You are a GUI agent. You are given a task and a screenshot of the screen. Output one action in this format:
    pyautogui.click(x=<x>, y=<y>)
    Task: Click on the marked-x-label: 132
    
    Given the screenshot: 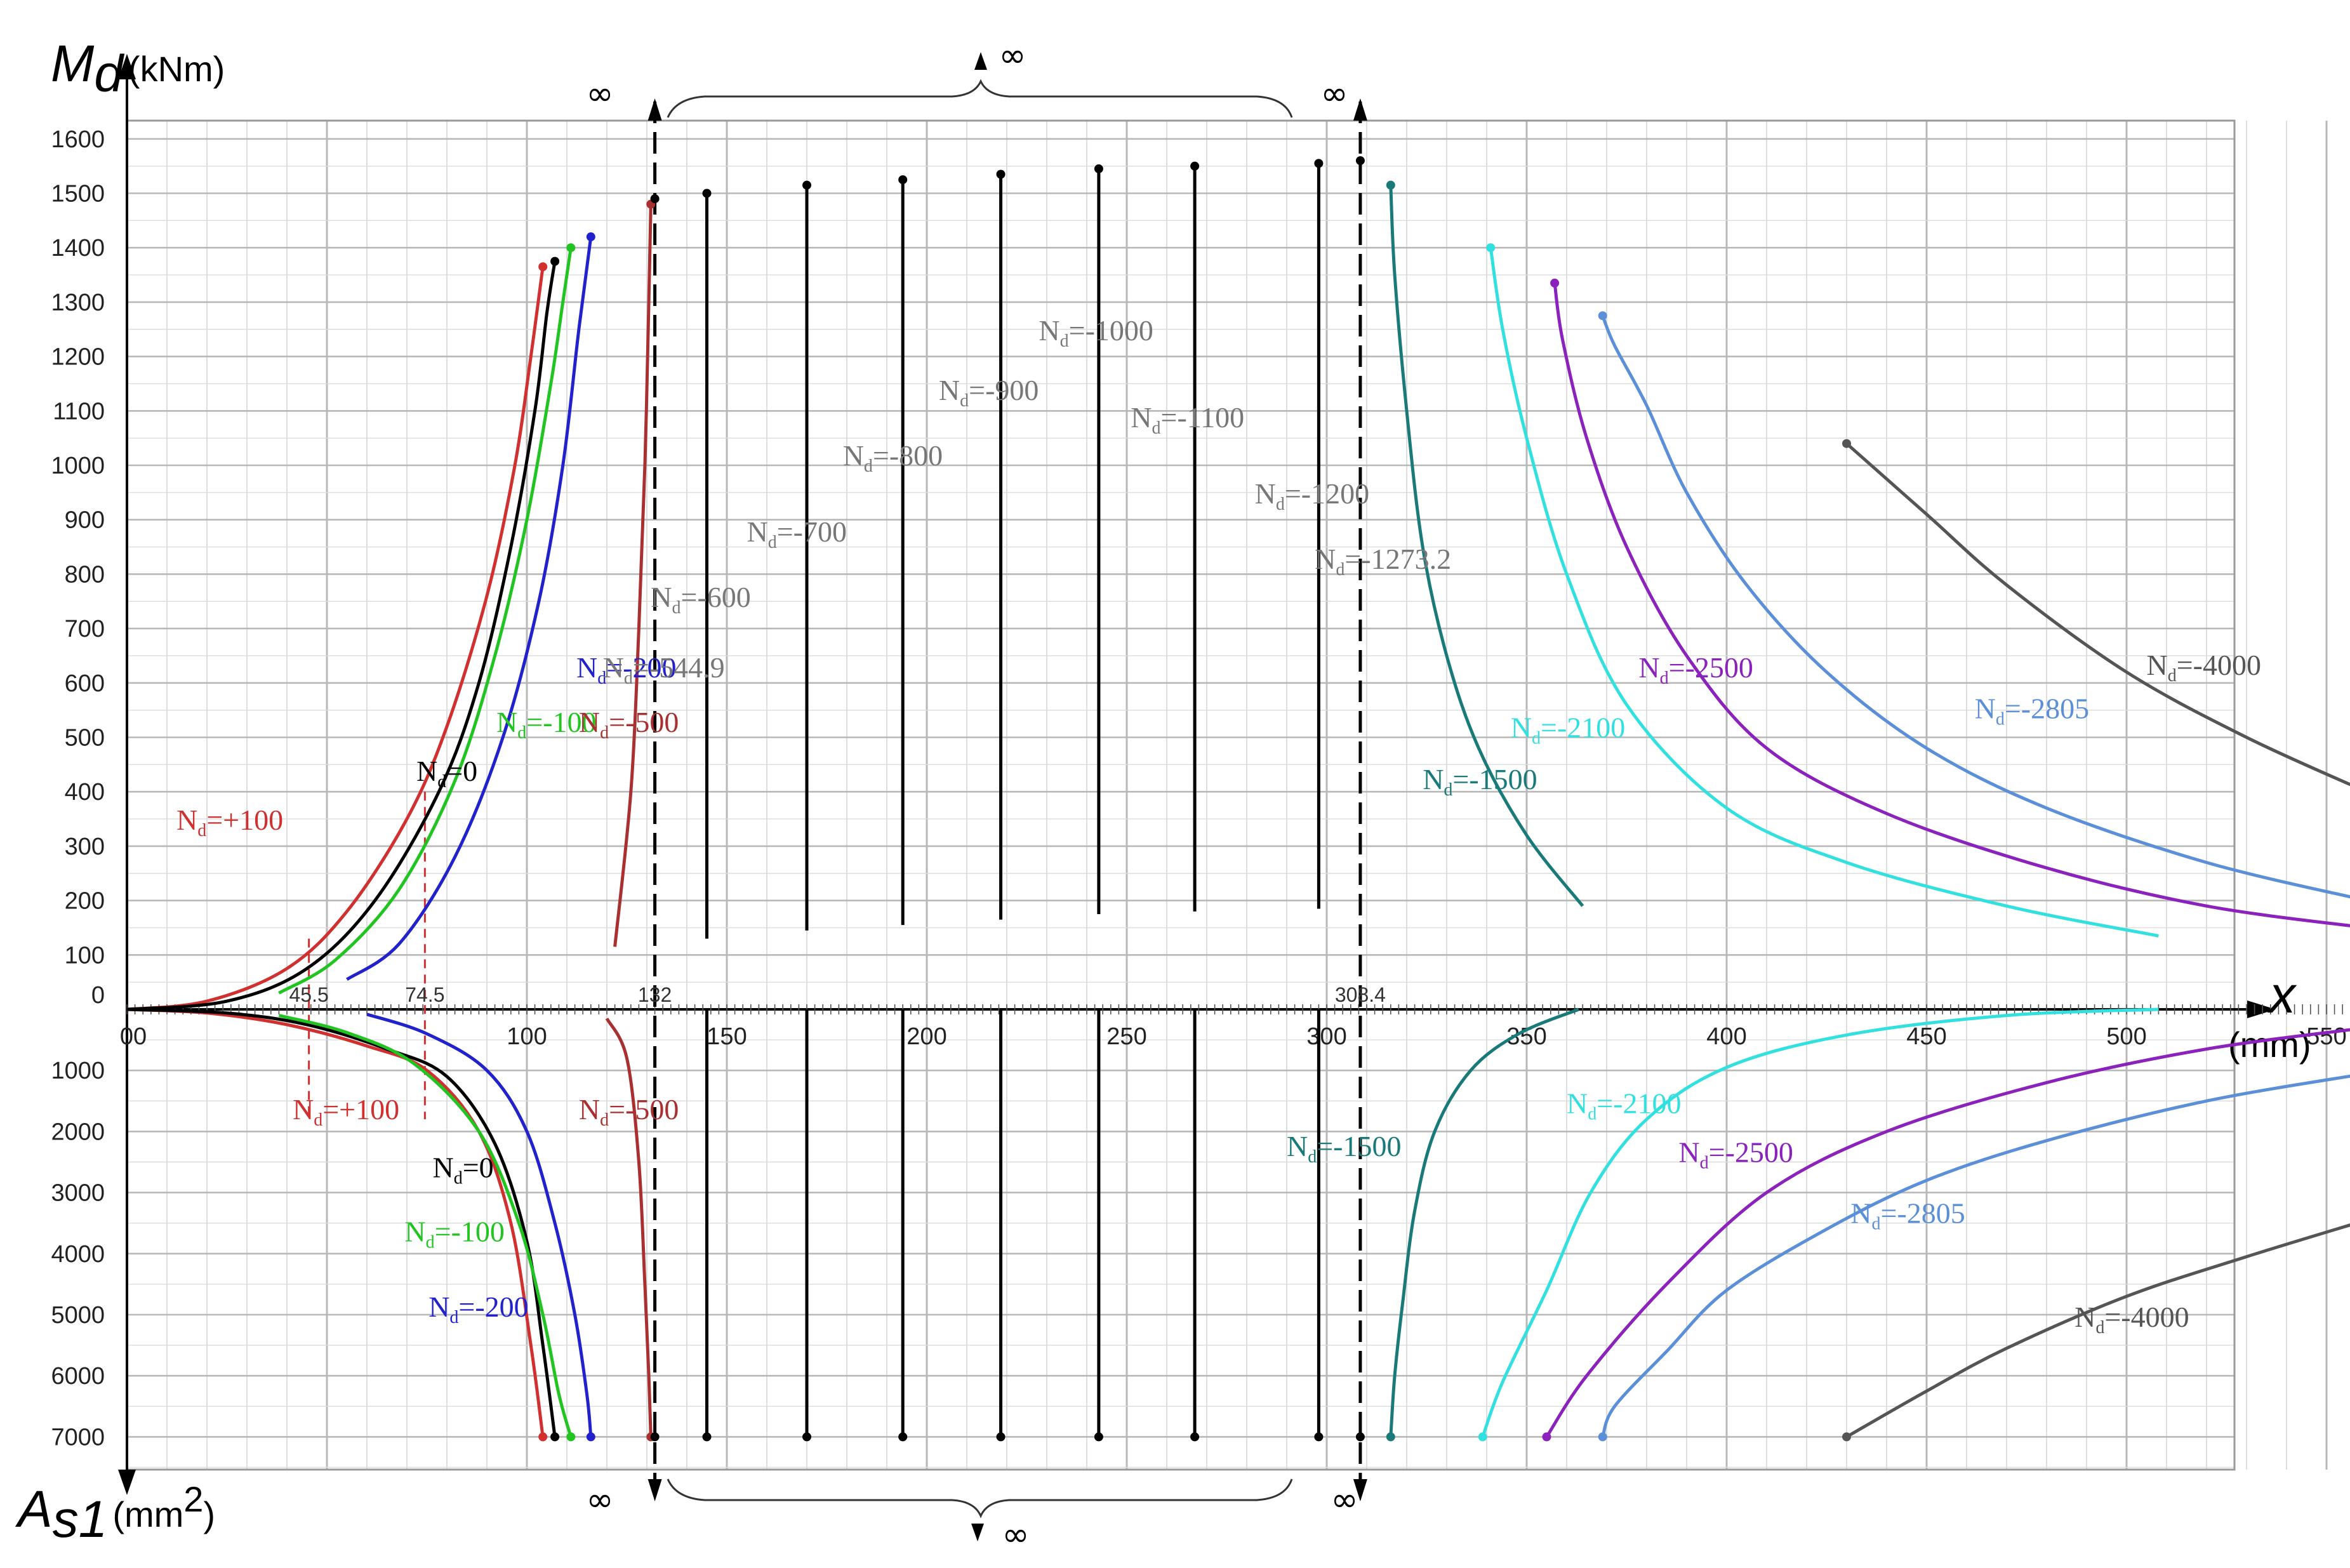 What is the action you would take?
    pyautogui.click(x=655, y=994)
    